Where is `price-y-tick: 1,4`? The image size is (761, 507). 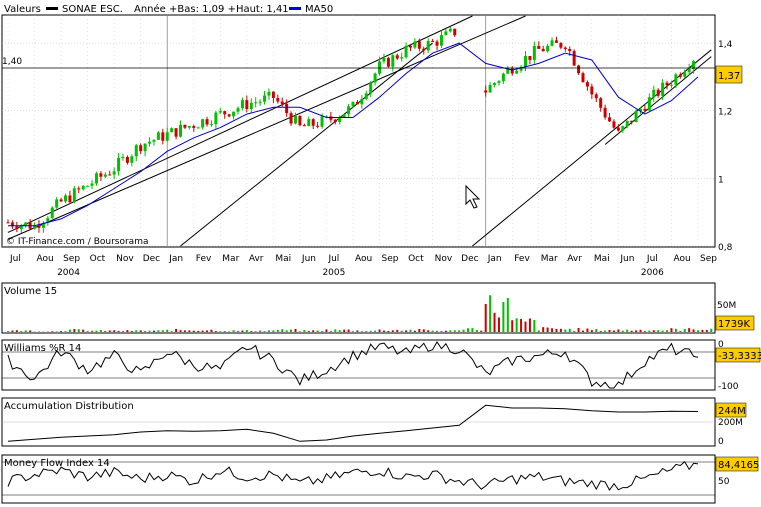 price-y-tick: 1,4 is located at coordinates (725, 45).